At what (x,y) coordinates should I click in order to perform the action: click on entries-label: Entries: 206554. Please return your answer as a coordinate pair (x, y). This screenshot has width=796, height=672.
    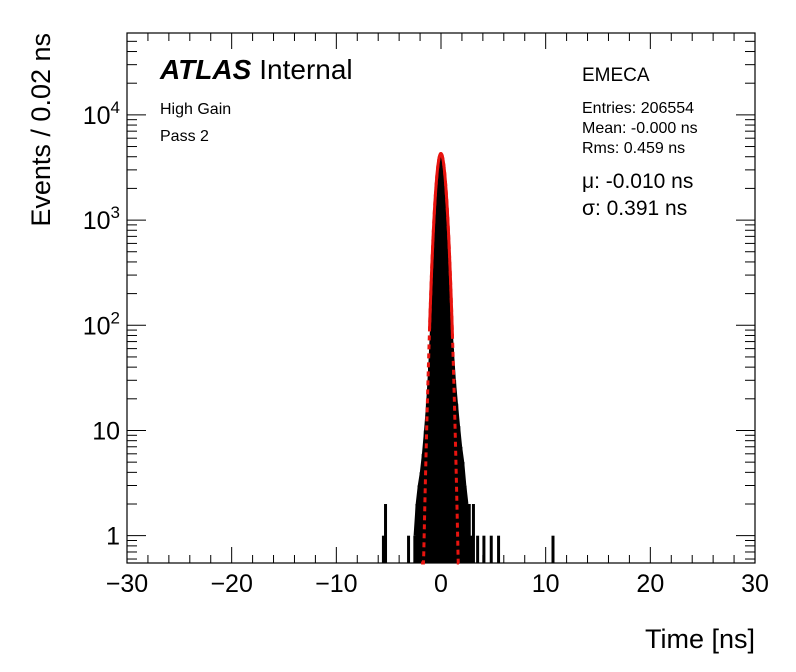
    Looking at the image, I should click on (638, 108).